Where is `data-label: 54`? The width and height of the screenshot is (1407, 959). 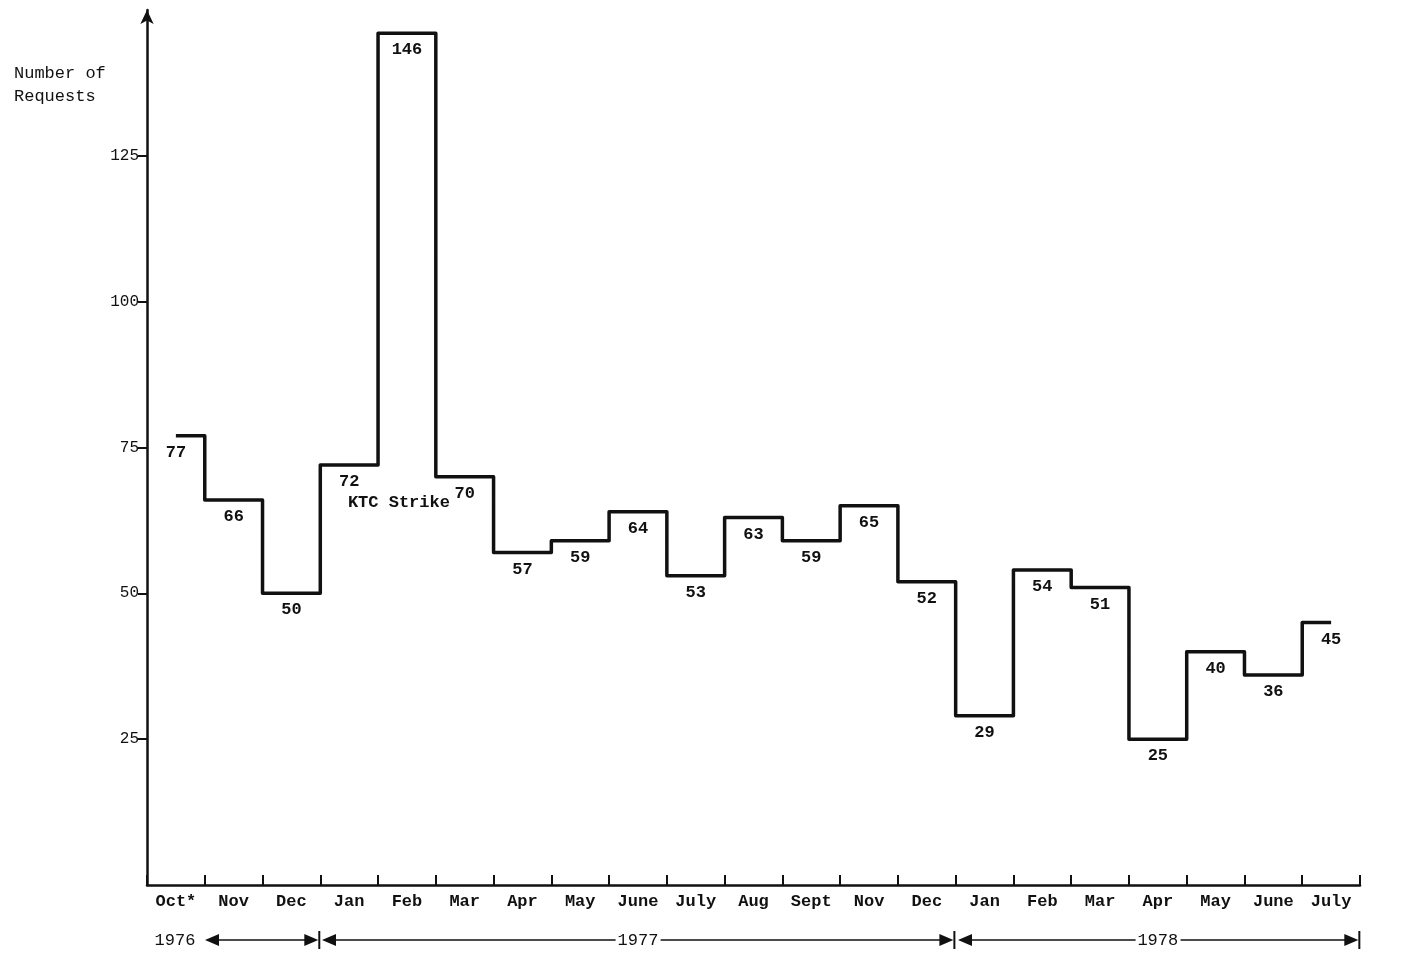
data-label: 54 is located at coordinates (1042, 586).